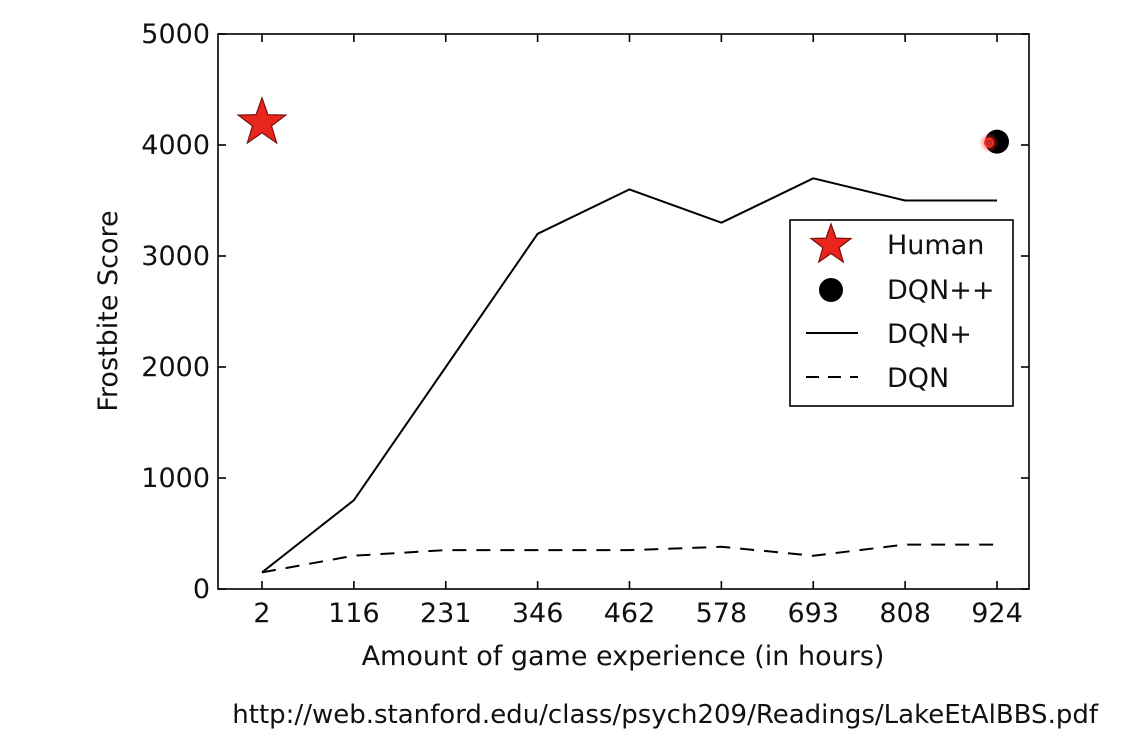 The width and height of the screenshot is (1138, 748). What do you see at coordinates (941, 290) in the screenshot?
I see `legend-label-dqnpp: DQN++` at bounding box center [941, 290].